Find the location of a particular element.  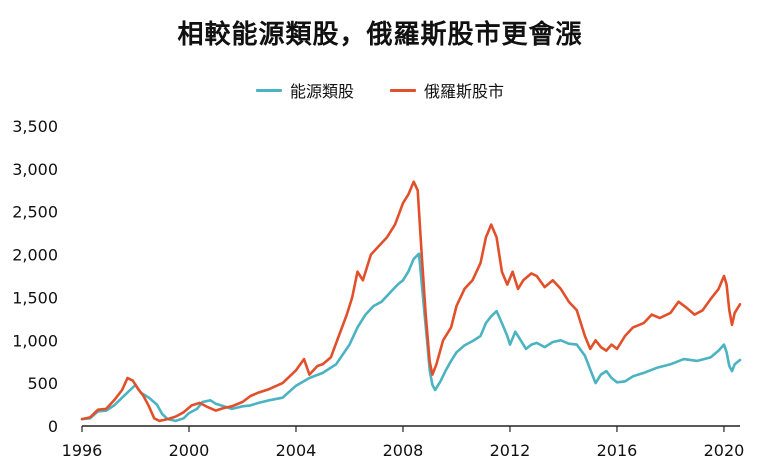

legend-item-energy: 能源類股 is located at coordinates (304, 90).